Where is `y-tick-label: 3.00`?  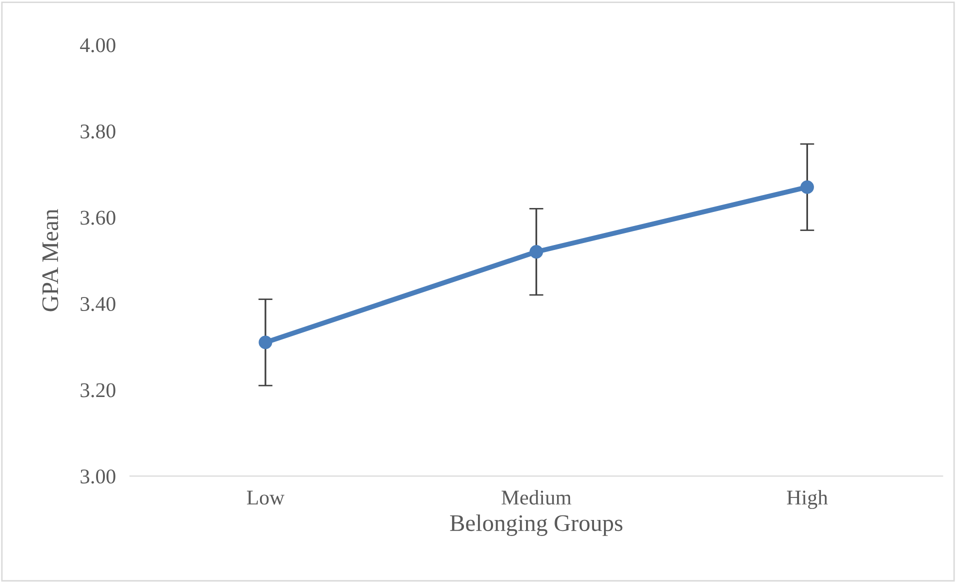
y-tick-label: 3.00 is located at coordinates (98, 476).